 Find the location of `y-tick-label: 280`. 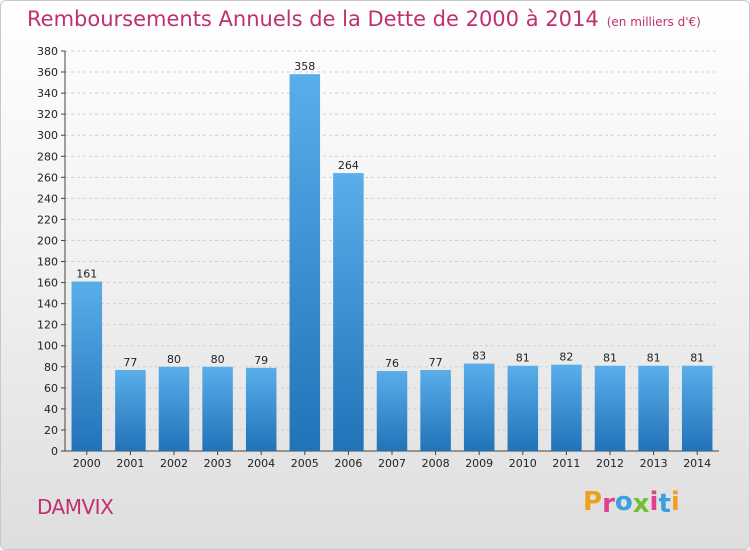

y-tick-label: 280 is located at coordinates (47, 156).